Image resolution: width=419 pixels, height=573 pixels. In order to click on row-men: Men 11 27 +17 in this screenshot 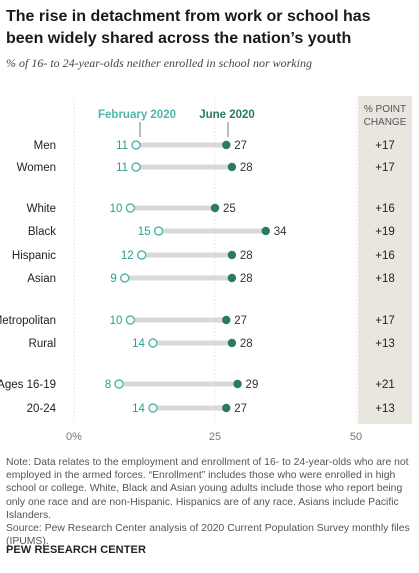, I will do `click(214, 146)`.